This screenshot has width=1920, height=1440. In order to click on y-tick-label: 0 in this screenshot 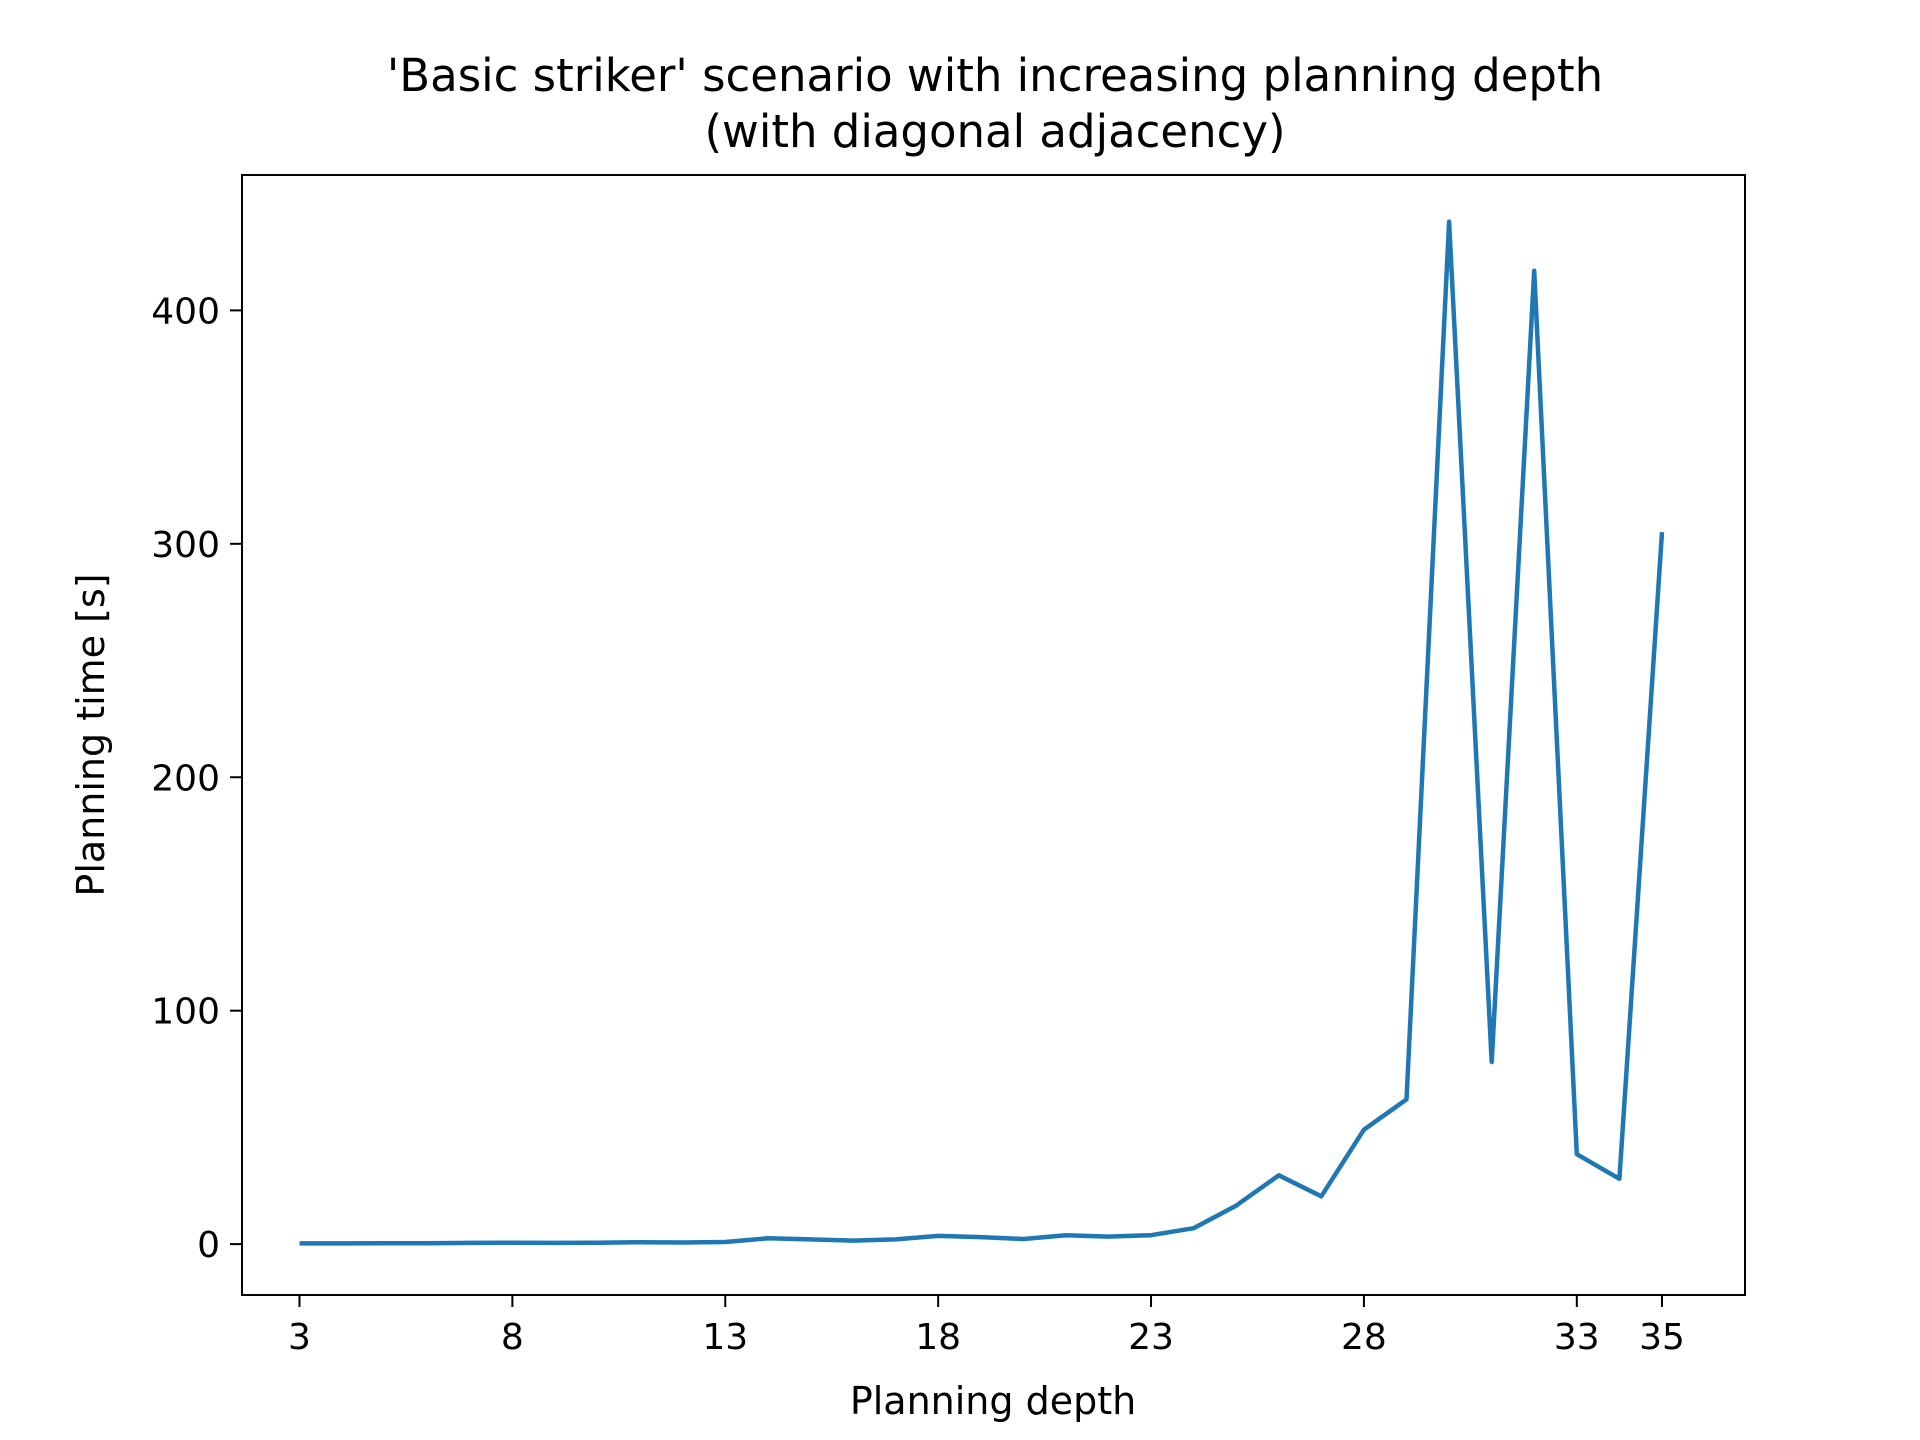, I will do `click(208, 1245)`.